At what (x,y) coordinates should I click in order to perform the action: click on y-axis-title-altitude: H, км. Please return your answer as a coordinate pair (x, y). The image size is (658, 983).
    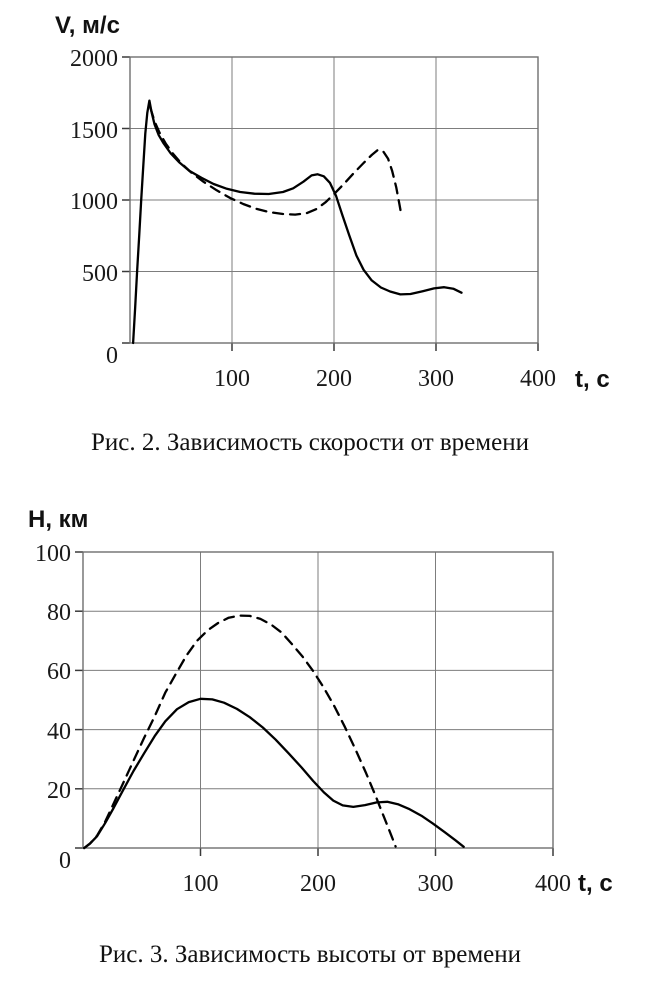
    Looking at the image, I should click on (58, 519).